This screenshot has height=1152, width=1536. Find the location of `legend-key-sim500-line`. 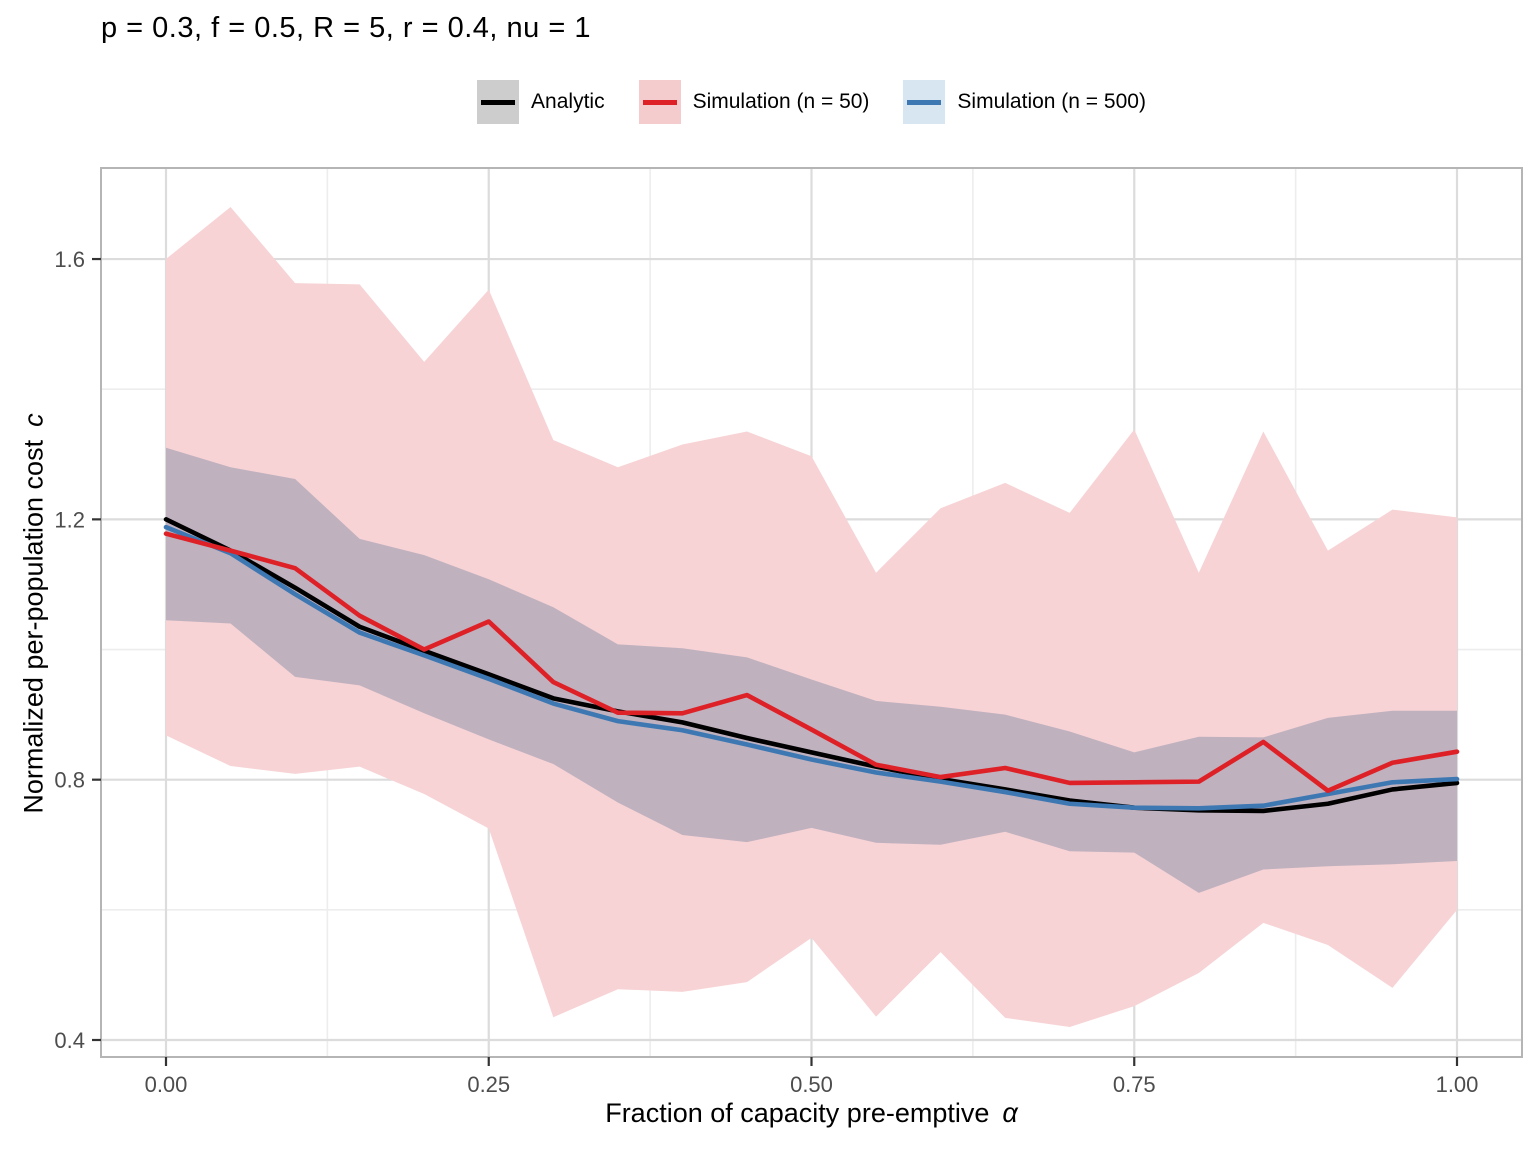

legend-key-sim500-line is located at coordinates (924, 102).